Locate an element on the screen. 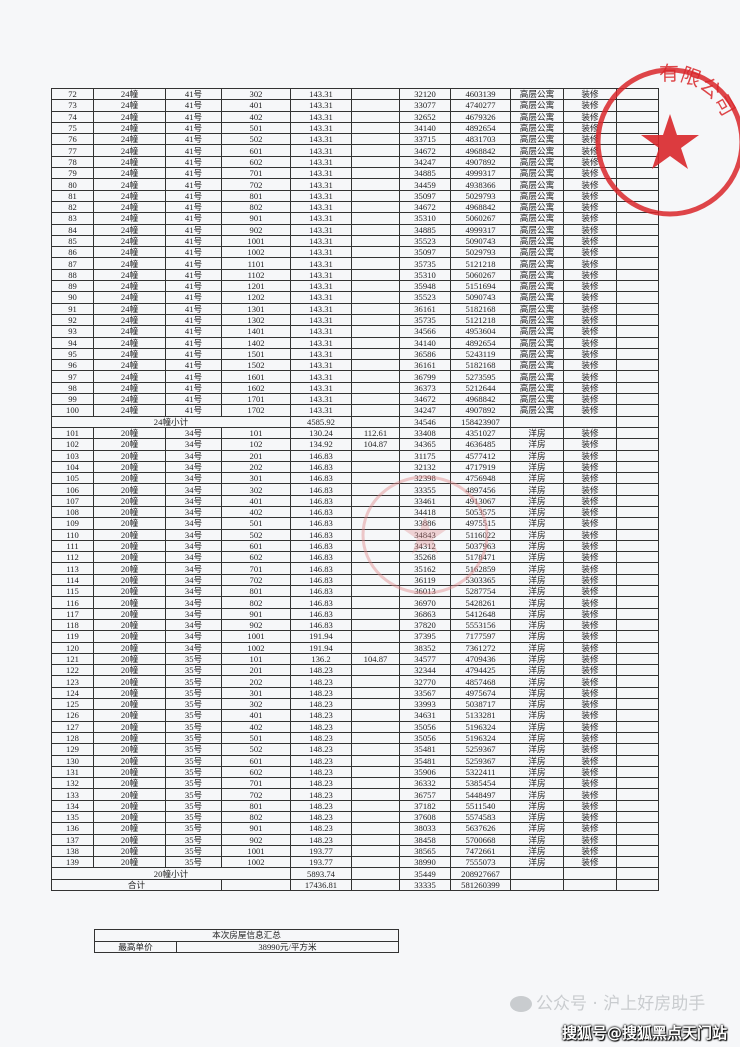  area-cell: 148.23 is located at coordinates (321, 738).